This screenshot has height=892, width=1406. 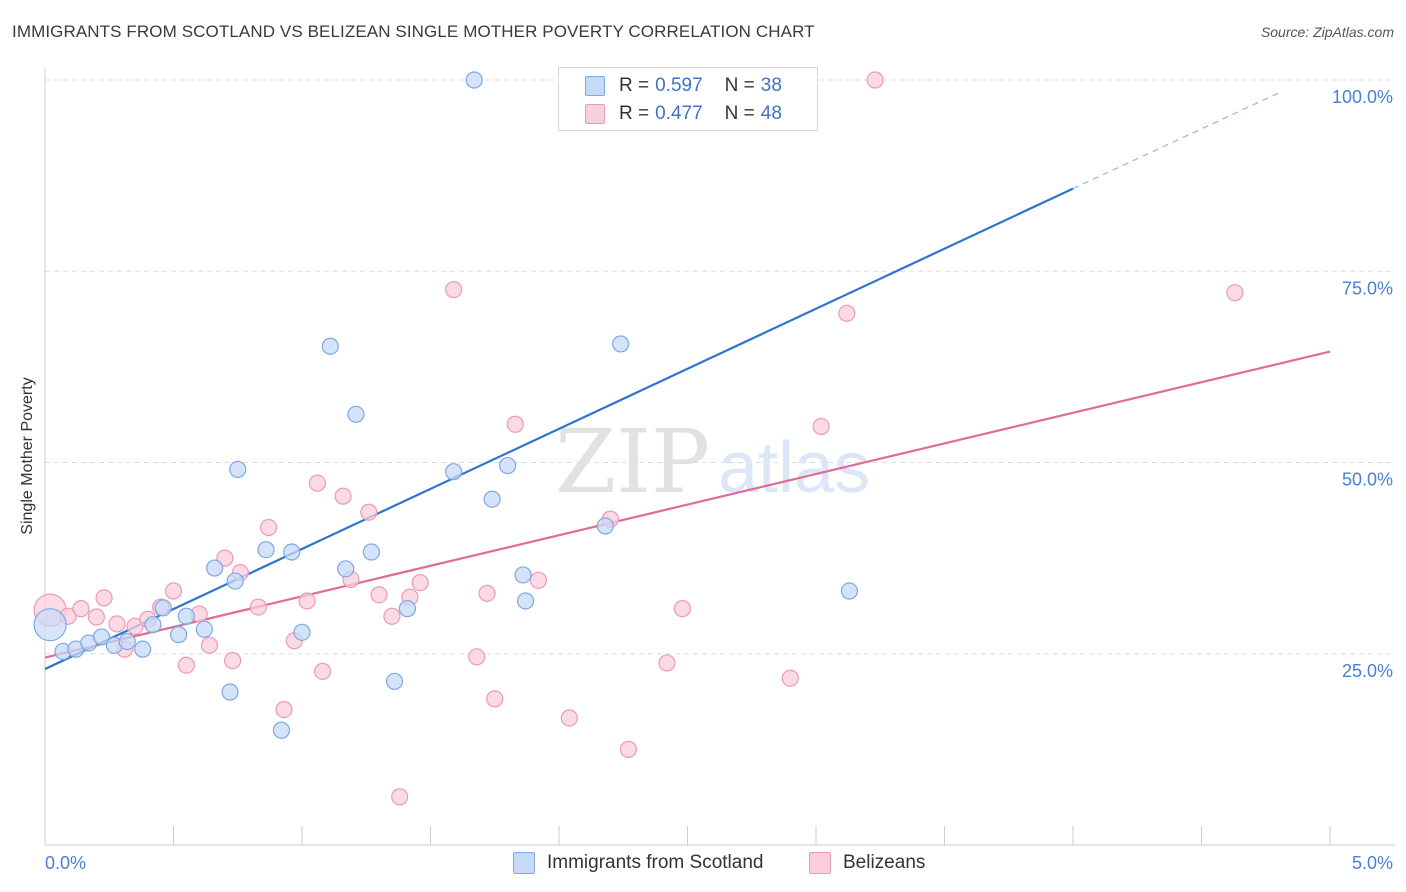 What do you see at coordinates (771, 113) in the screenshot?
I see `legend-n-value: 48` at bounding box center [771, 113].